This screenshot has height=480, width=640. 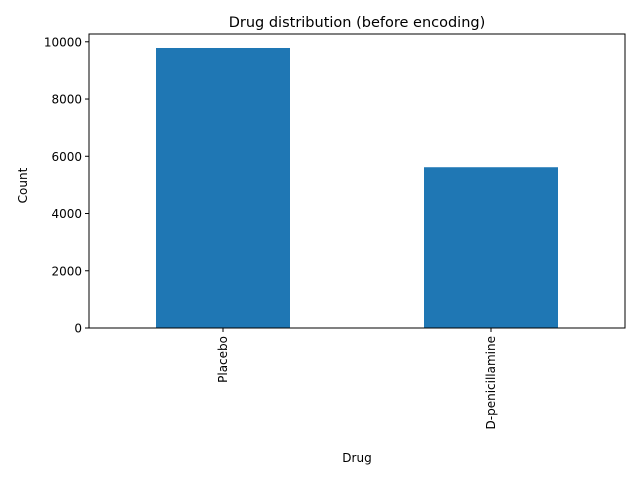 I want to click on x-tick-label: D-penicillamine, so click(x=491, y=382).